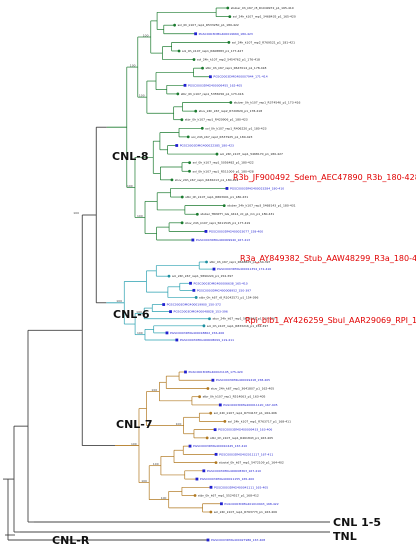 The width and height of the screenshot is (416, 550). Describe the element at coordinates (243, 319) in the screenshot. I see `leaf-label: stuv_24h_k67_rep1_5672565_p1_154-397` at that location.